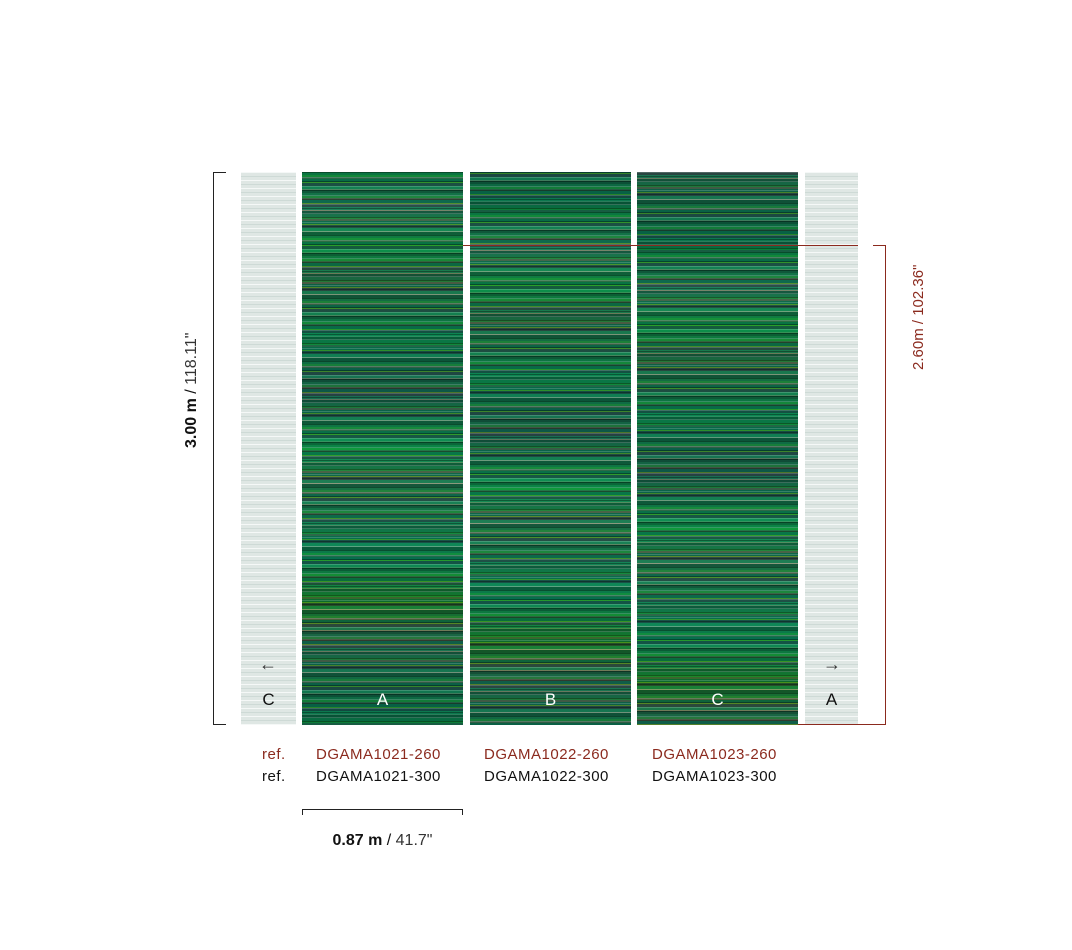 The image size is (1072, 950). Describe the element at coordinates (268, 448) in the screenshot. I see `side-panel-left: ← C` at that location.